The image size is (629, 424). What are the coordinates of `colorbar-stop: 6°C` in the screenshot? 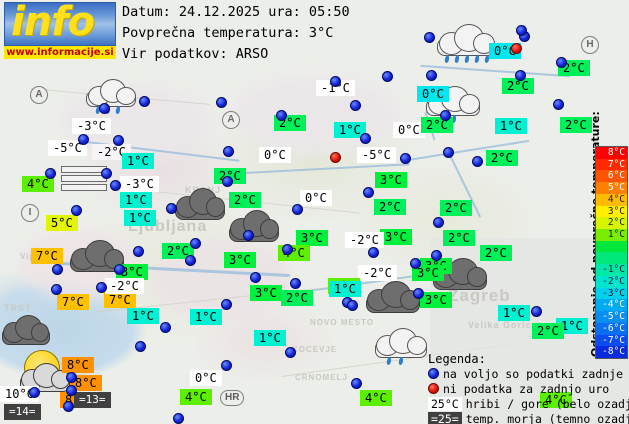 It's located at (611, 176).